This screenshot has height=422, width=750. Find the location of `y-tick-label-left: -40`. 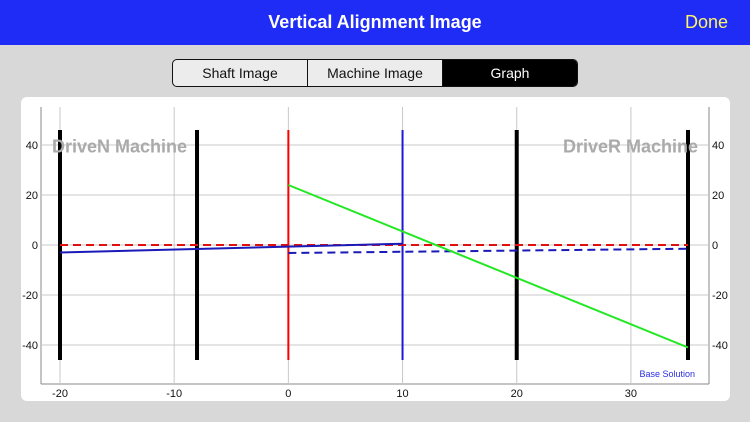

y-tick-label-left: -40 is located at coordinates (30, 346).